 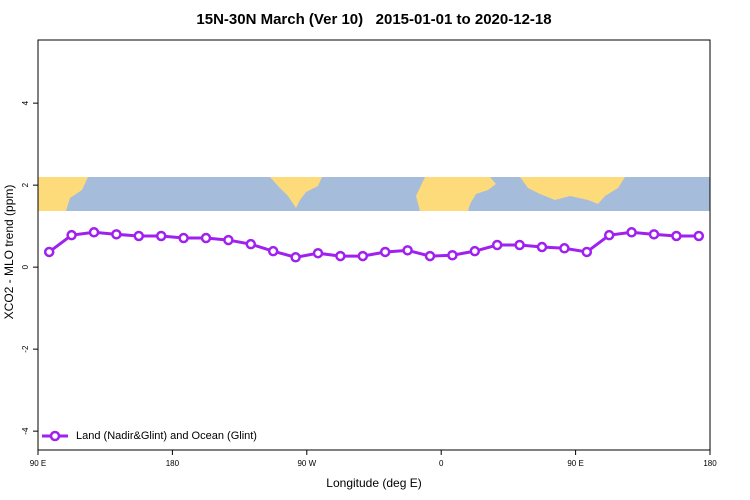 What do you see at coordinates (25, 349) in the screenshot?
I see `y-tick-label: -2` at bounding box center [25, 349].